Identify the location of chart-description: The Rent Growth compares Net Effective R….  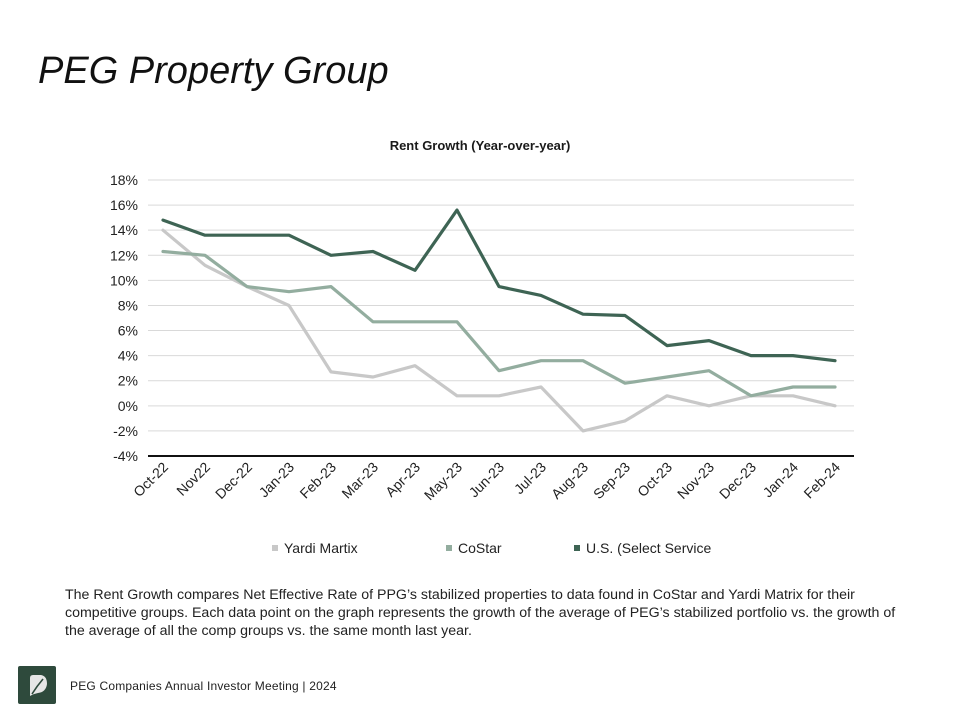
(480, 613).